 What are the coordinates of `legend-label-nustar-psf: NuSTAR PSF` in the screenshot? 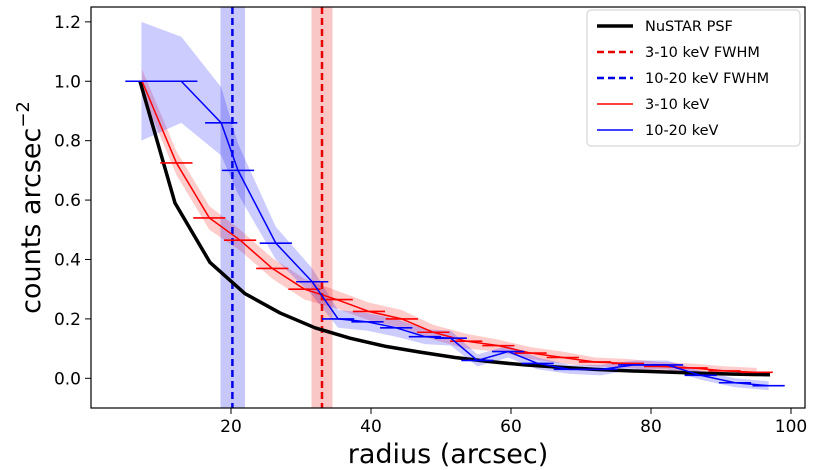 It's located at (689, 27).